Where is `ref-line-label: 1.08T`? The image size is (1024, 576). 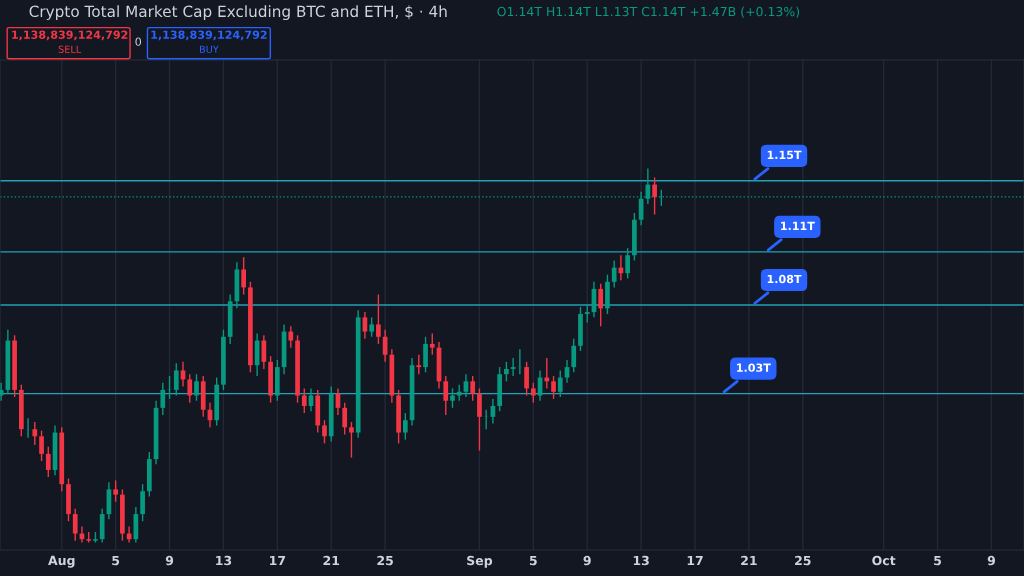 ref-line-label: 1.08T is located at coordinates (784, 279).